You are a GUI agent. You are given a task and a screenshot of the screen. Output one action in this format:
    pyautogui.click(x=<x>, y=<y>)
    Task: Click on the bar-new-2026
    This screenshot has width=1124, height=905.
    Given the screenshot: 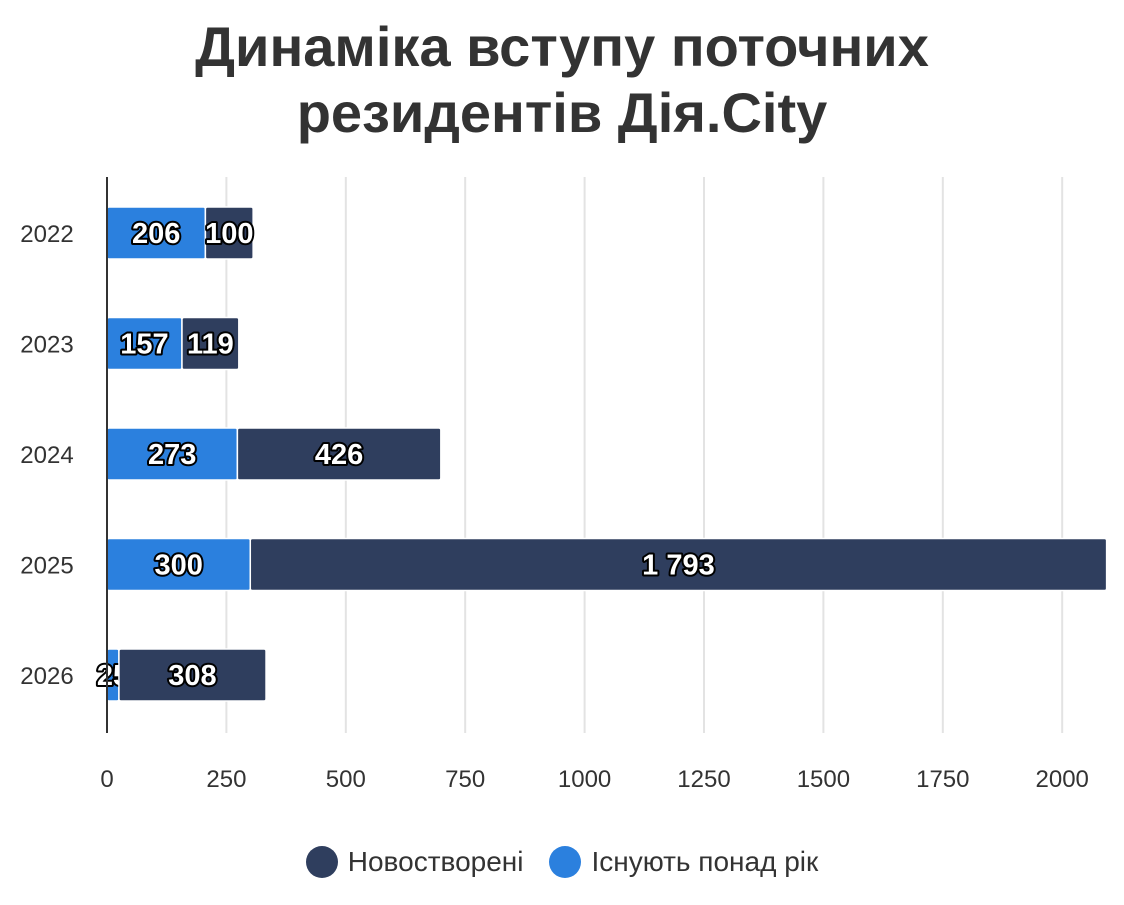 What is the action you would take?
    pyautogui.click(x=192, y=675)
    